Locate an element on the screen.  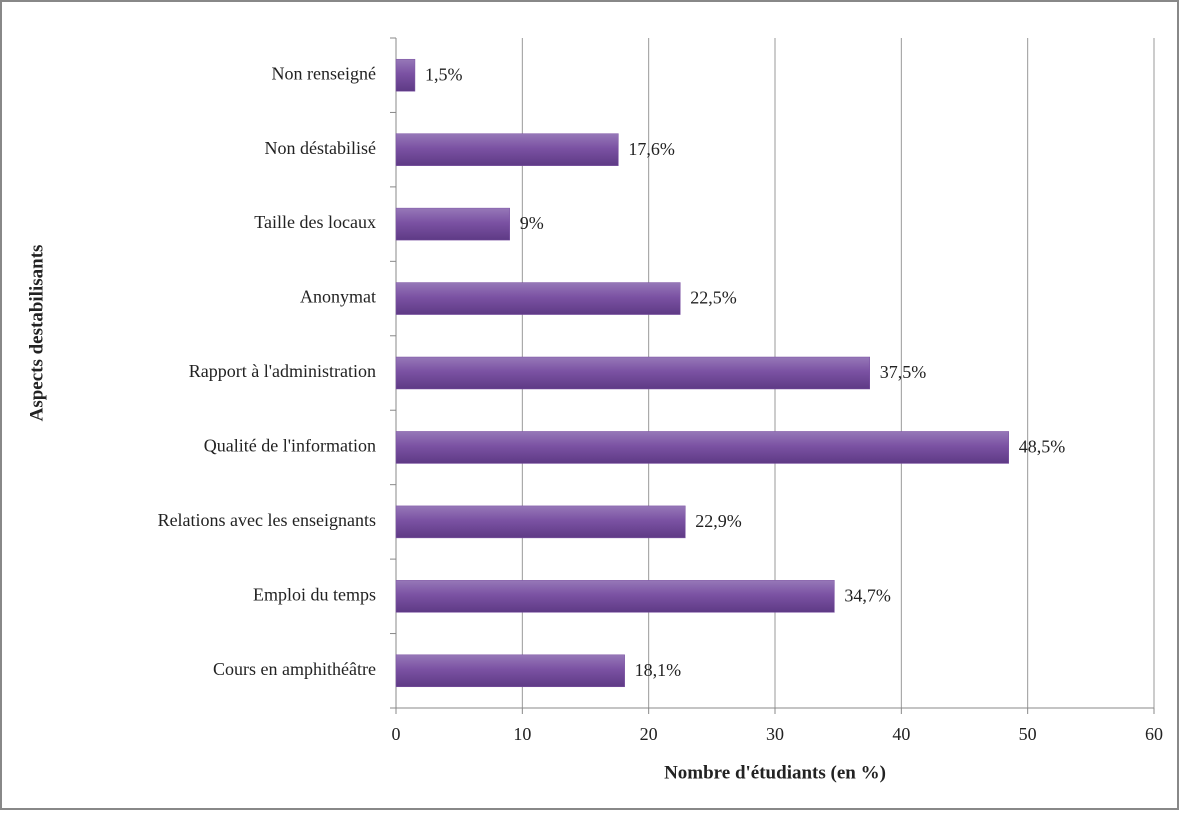
y-tick-label: Rapport à l'administration is located at coordinates (282, 371).